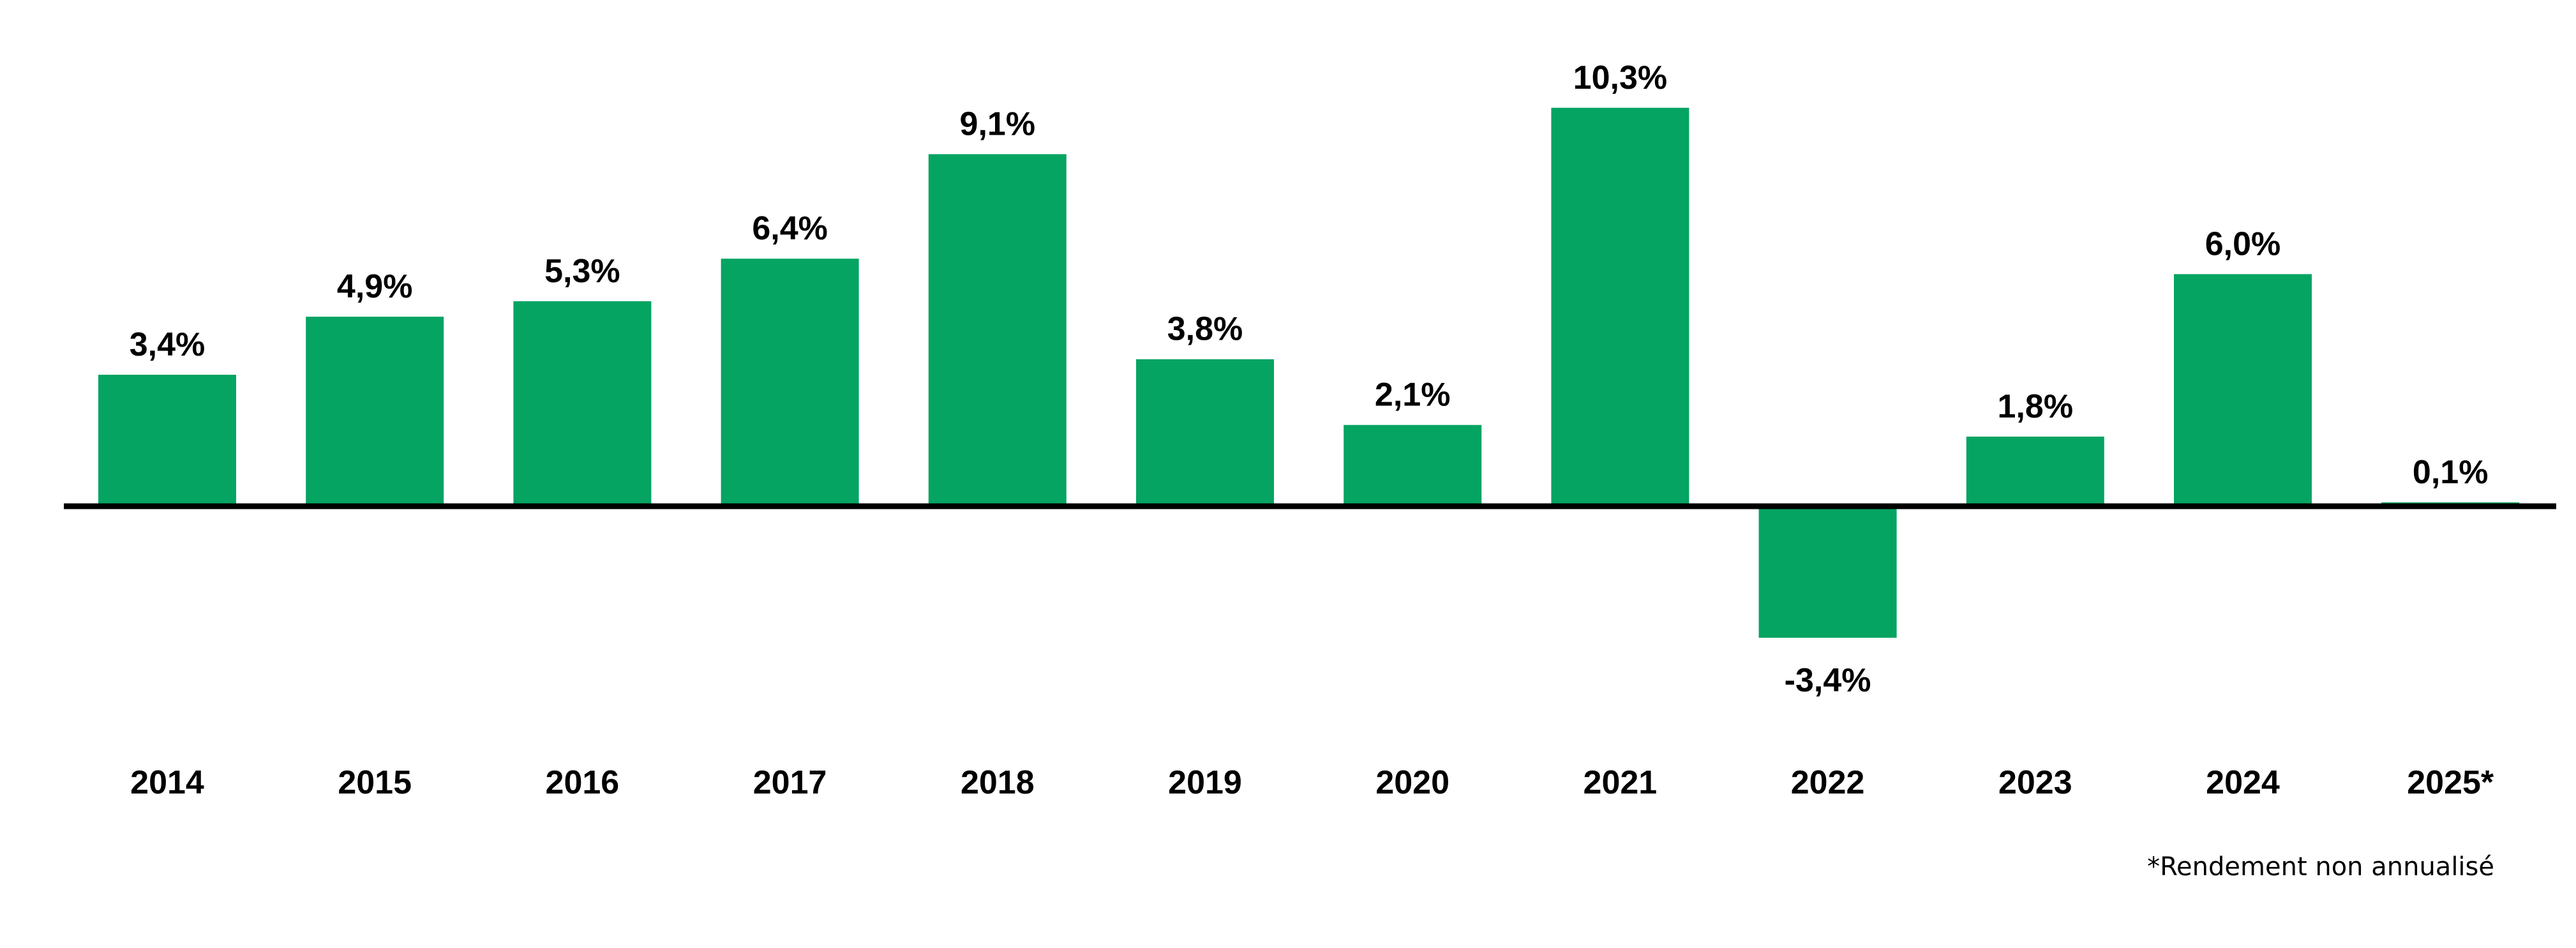  Describe the element at coordinates (168, 344) in the screenshot. I see `value-label-2014: 3,4%` at that location.